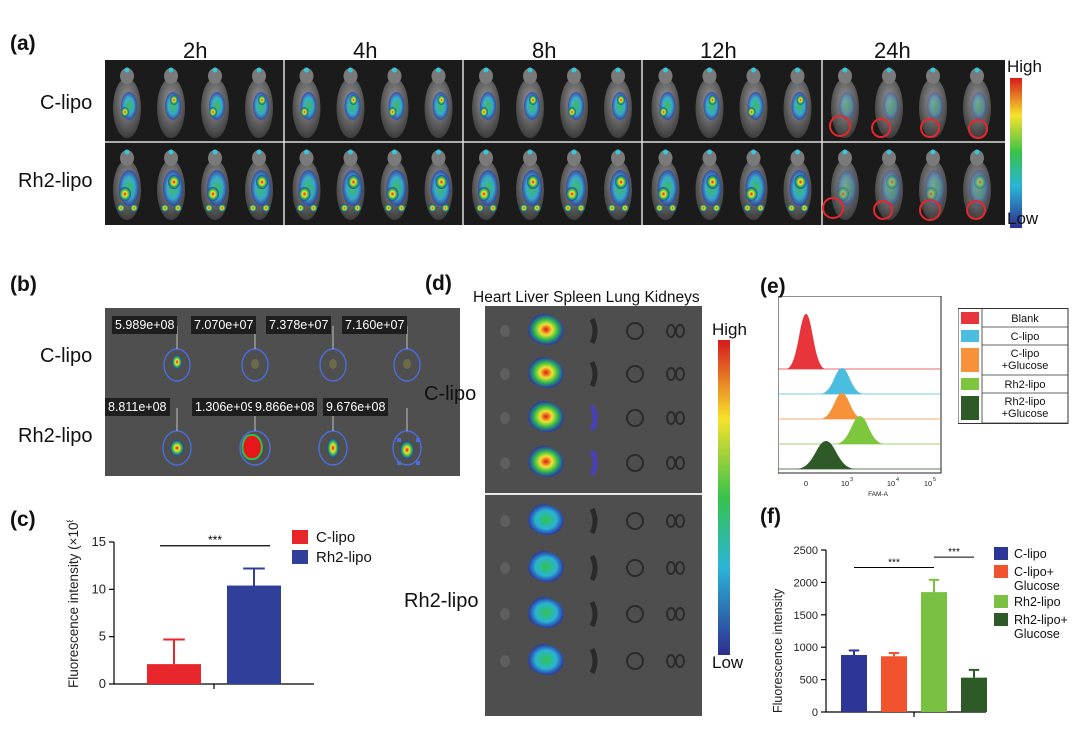 The image size is (1080, 731). I want to click on panel-e-xtick-2: 10, so click(891, 483).